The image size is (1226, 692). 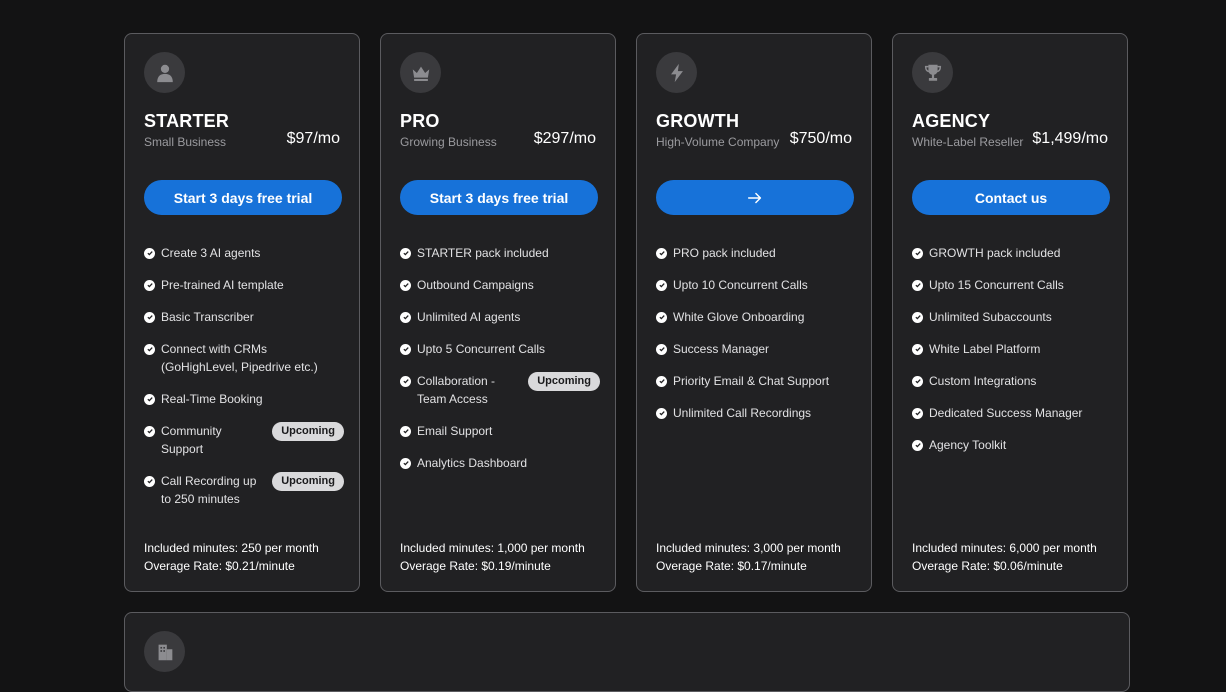 What do you see at coordinates (564, 138) in the screenshot?
I see `plan-price: $297/mo` at bounding box center [564, 138].